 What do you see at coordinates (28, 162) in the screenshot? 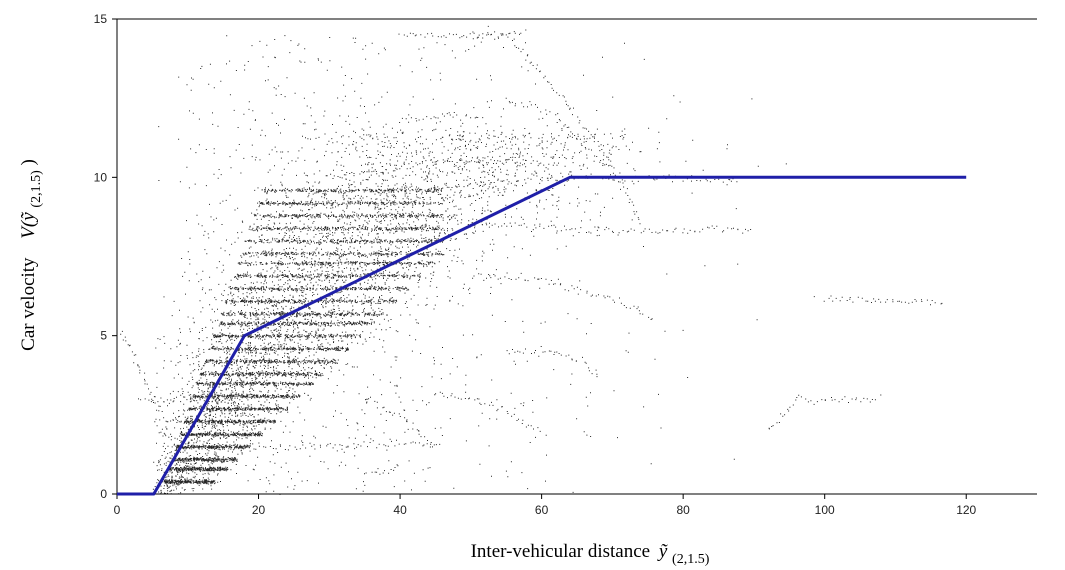
I see `y-axis-title-close: )` at bounding box center [28, 162].